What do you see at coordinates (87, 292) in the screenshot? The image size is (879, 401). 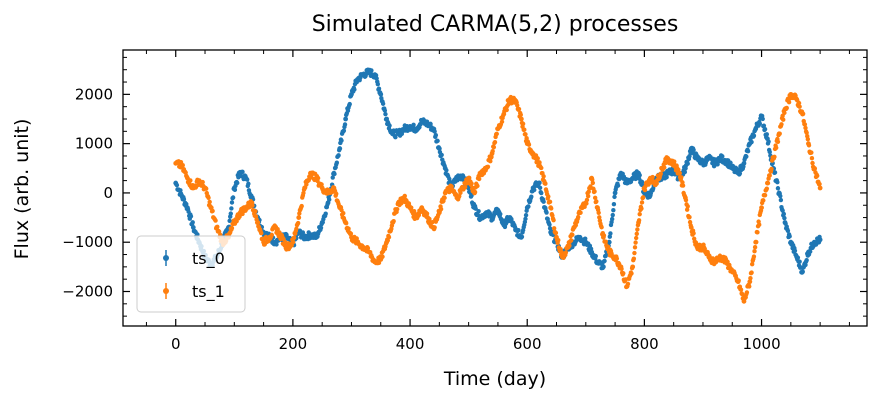 I see `y-tick-label: −2000` at bounding box center [87, 292].